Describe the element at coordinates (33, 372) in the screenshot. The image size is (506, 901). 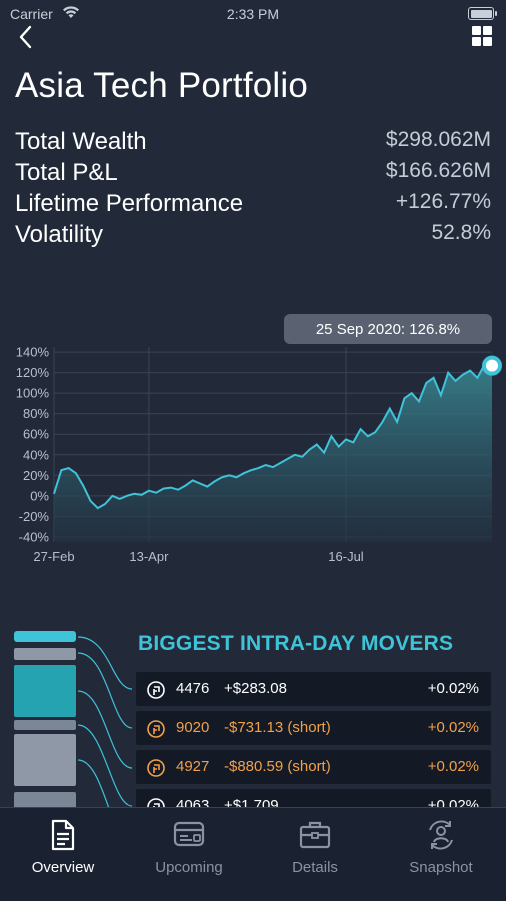
I see `y-tick-label: 120%` at that location.